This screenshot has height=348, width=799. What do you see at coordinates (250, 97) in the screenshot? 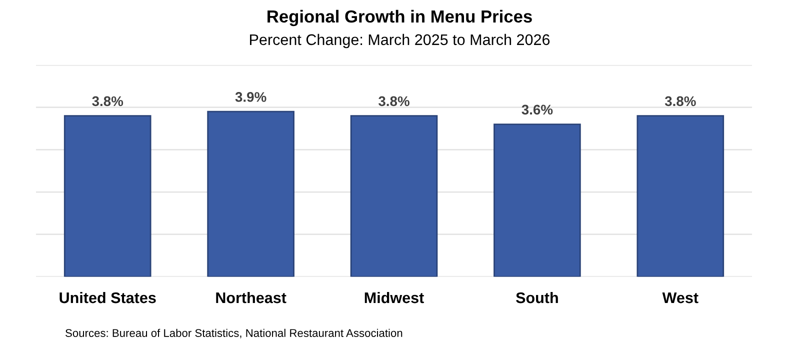
I see `data-label: 3.9%` at bounding box center [250, 97].